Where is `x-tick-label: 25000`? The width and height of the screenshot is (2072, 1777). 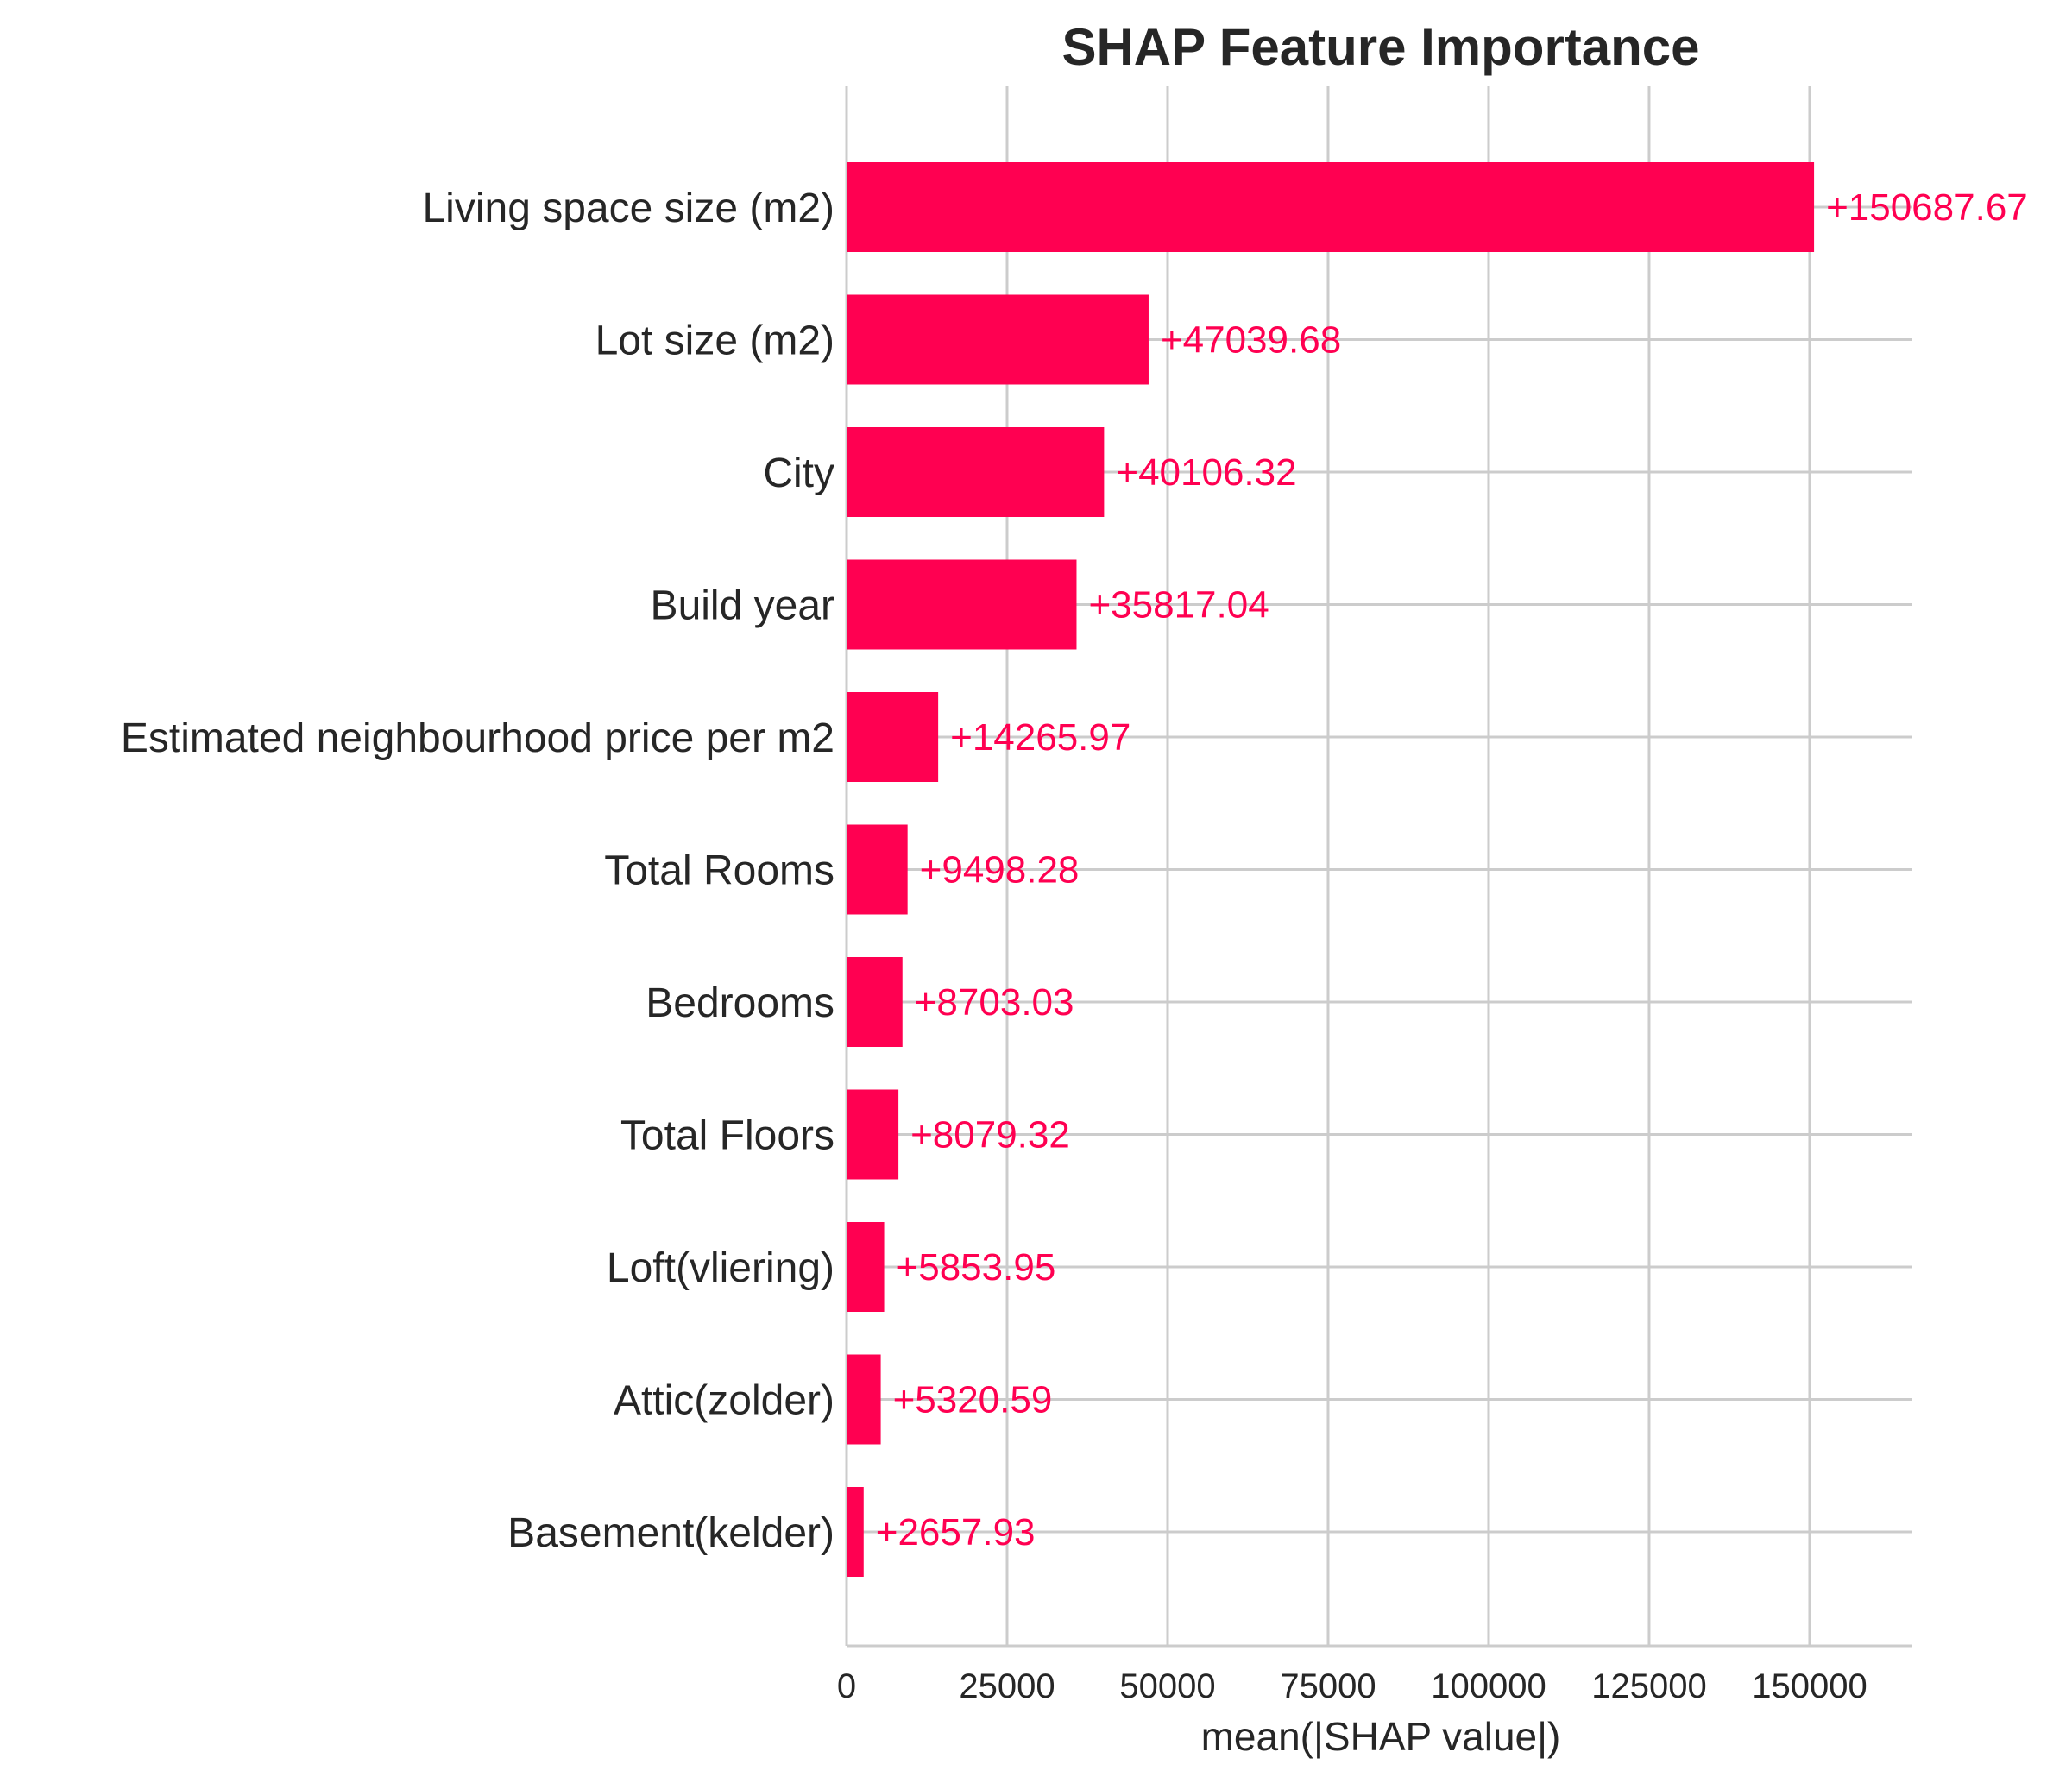 x-tick-label: 25000 is located at coordinates (1007, 1686).